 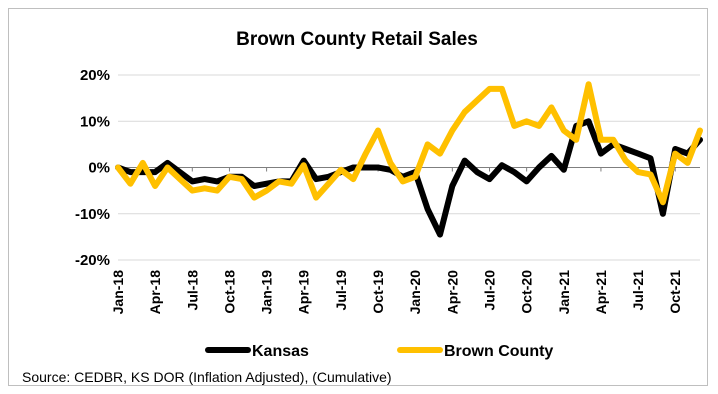 What do you see at coordinates (527, 292) in the screenshot?
I see `x-tick-label: Oct-20` at bounding box center [527, 292].